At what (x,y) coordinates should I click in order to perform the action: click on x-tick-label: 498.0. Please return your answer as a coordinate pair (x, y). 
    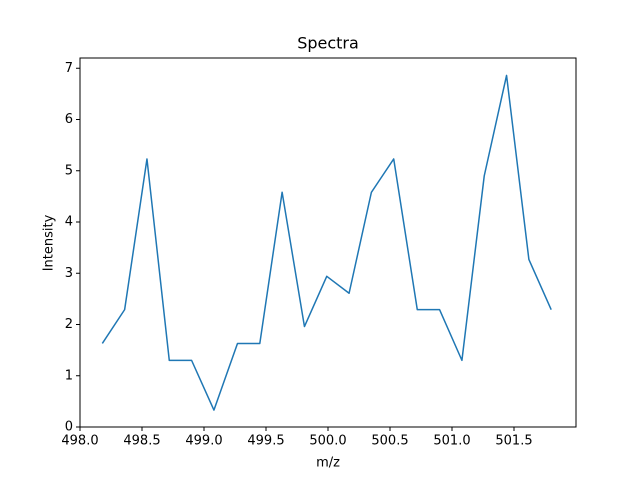
    Looking at the image, I should click on (79, 441).